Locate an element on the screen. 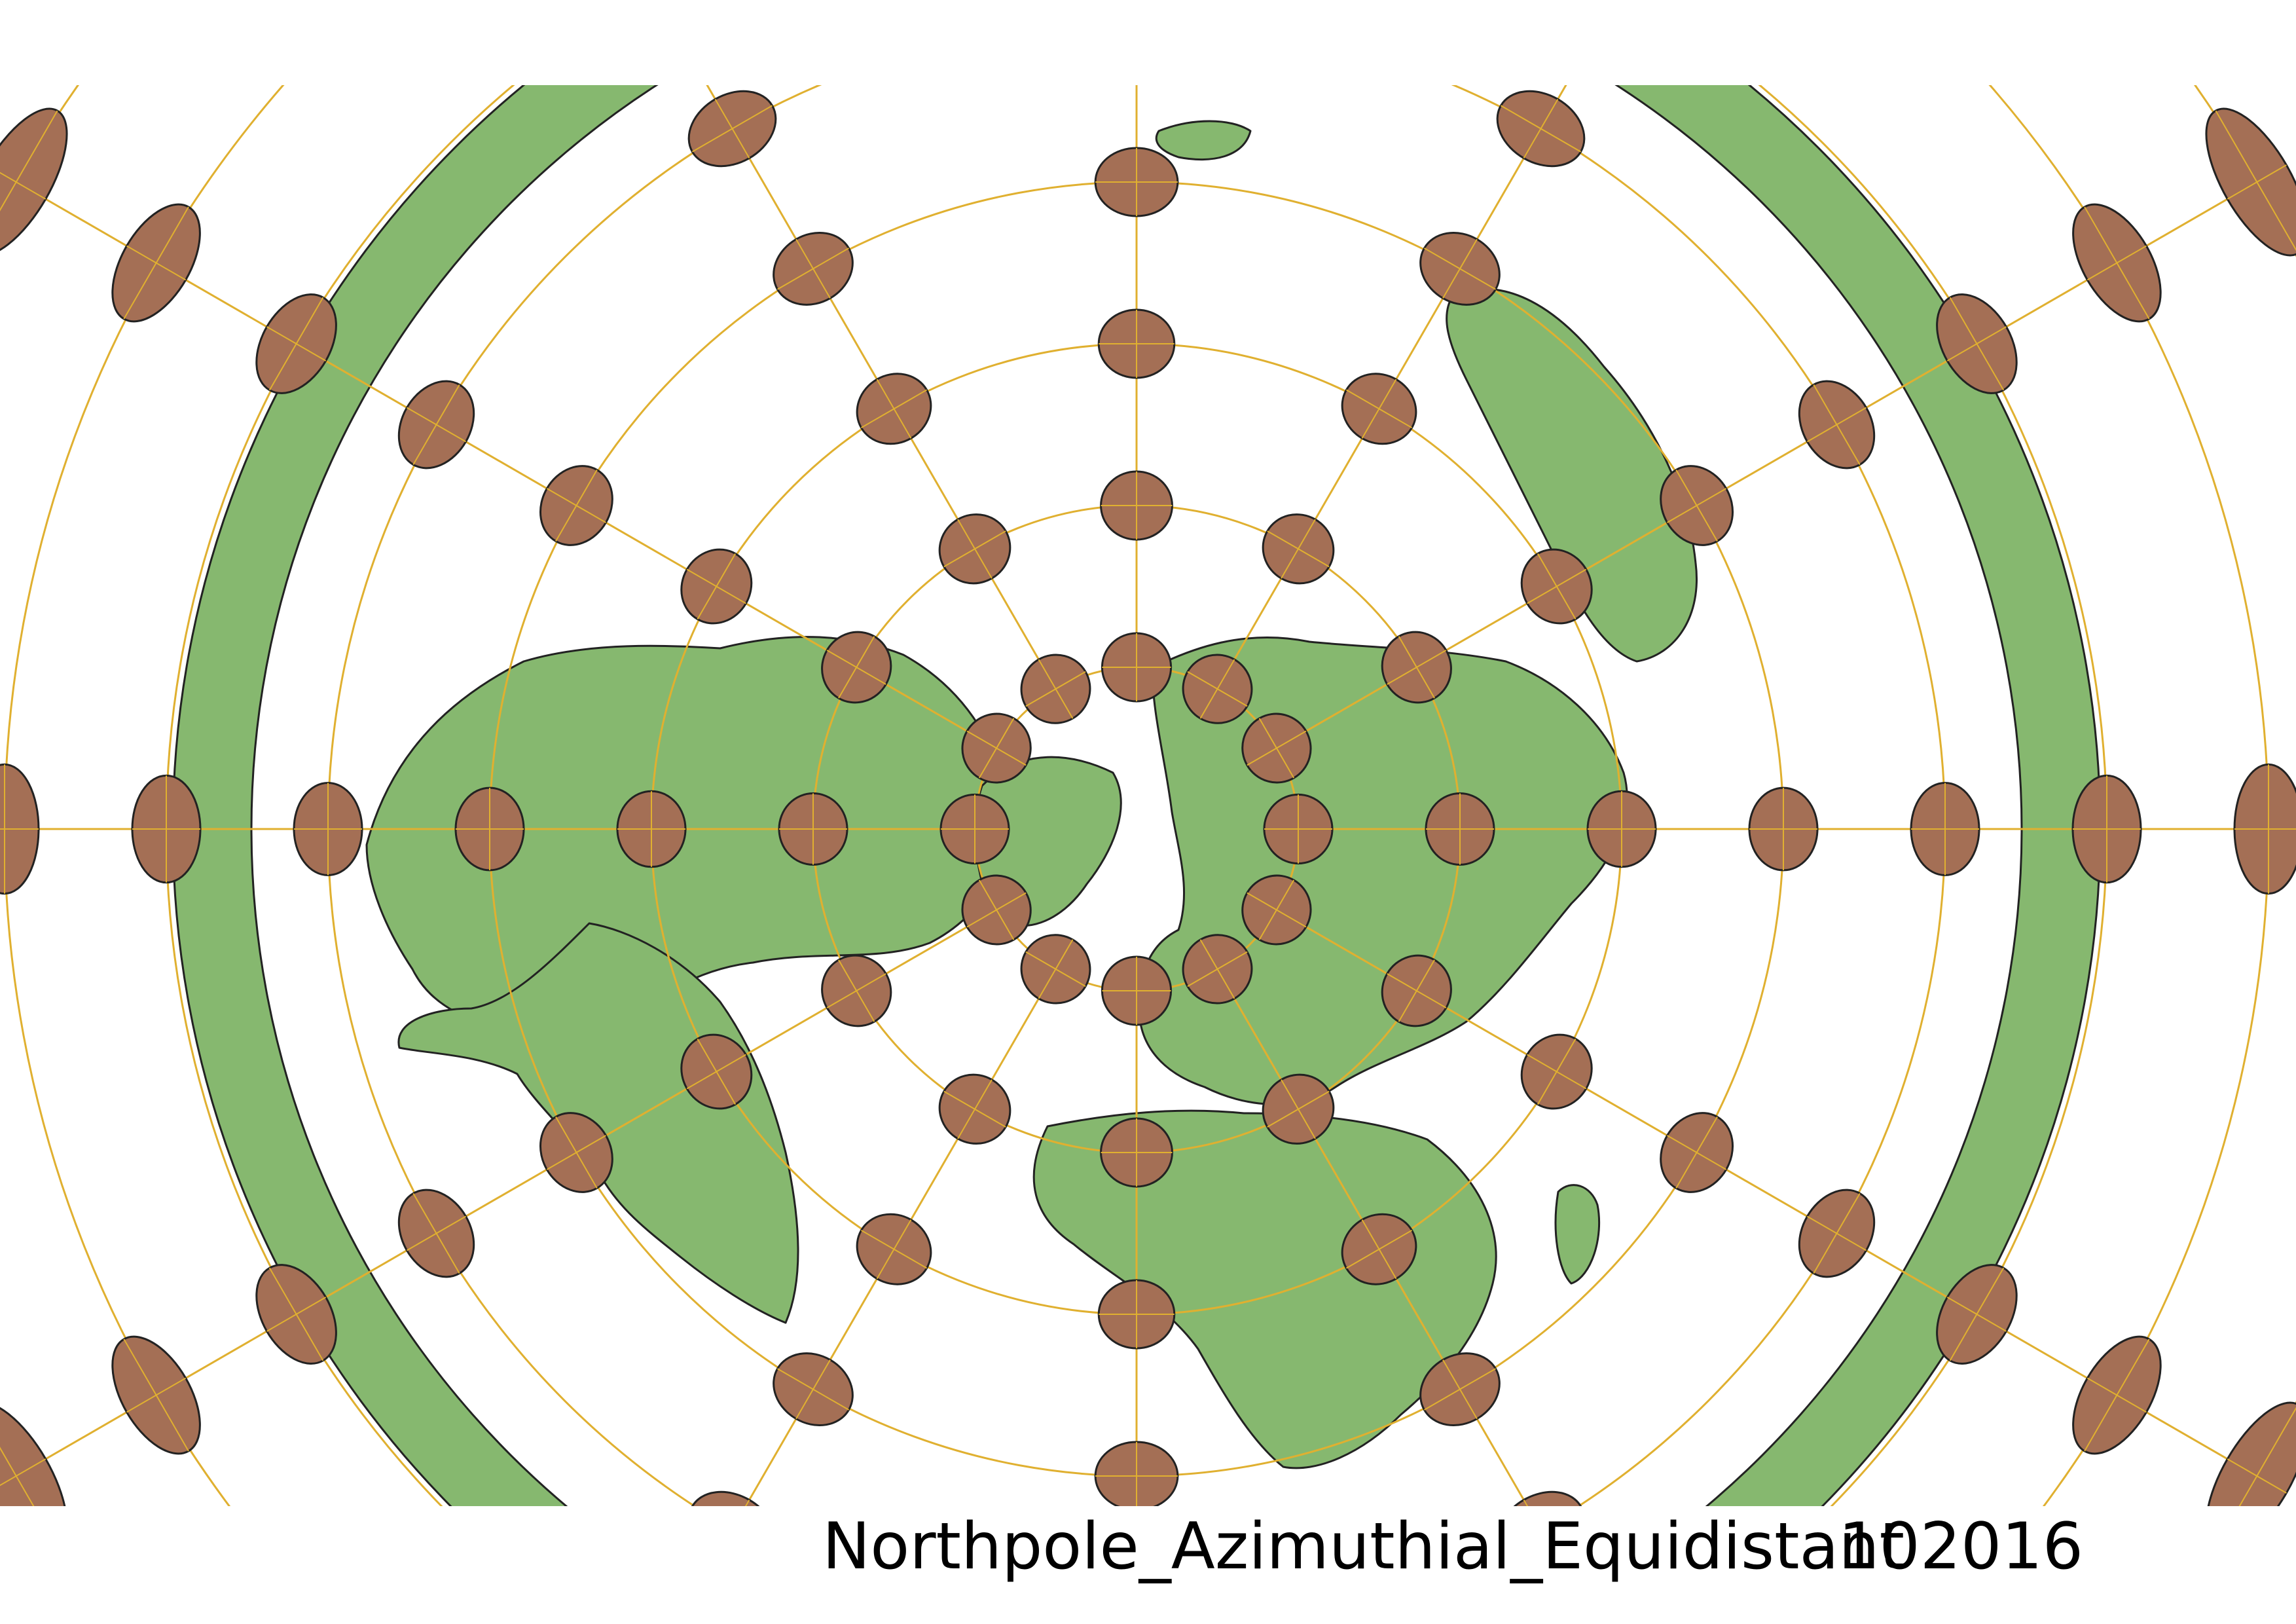 The width and height of the screenshot is (2296, 1624). projection-title: Northpole_Azimuthial_Equidistant is located at coordinates (1363, 1546).